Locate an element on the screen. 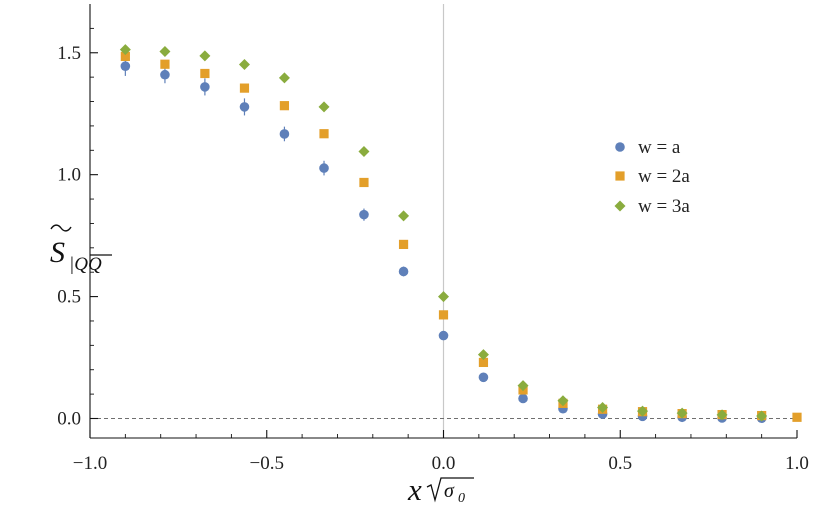 The image size is (814, 509). x-tick-label-2: −0.5 is located at coordinates (267, 463).